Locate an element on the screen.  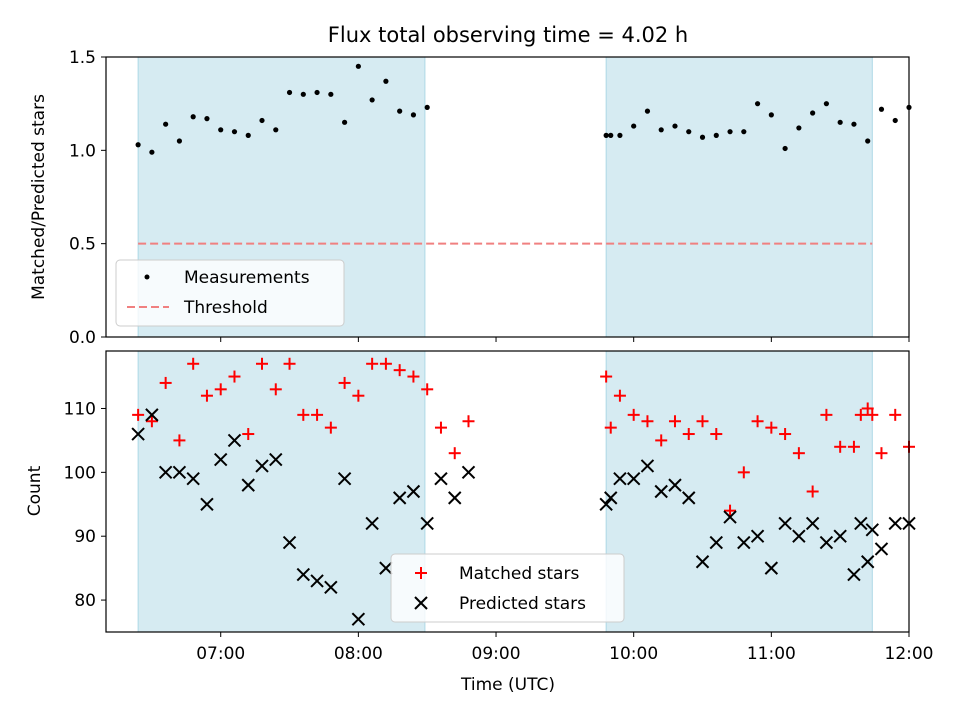
y-tick-label: 1.5 is located at coordinates (82, 58).